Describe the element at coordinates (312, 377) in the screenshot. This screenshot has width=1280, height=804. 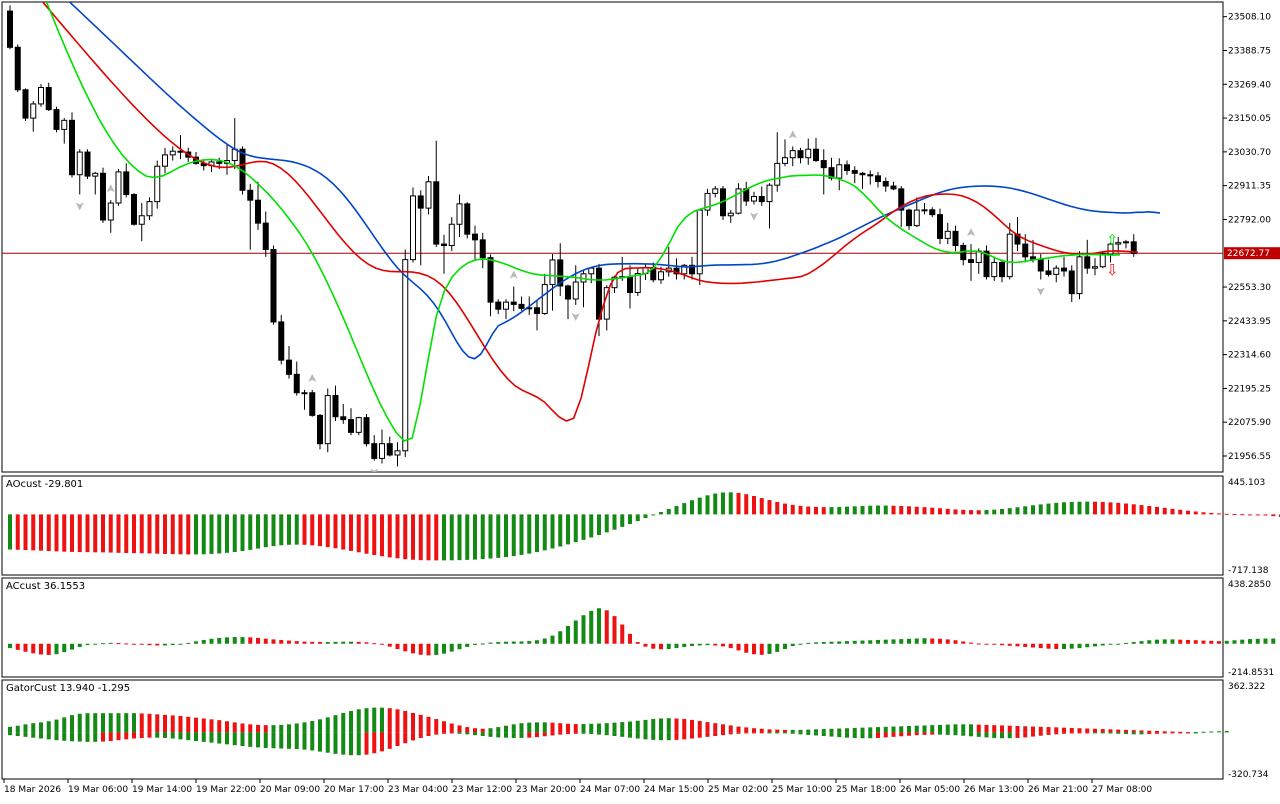
I see `fractal-up-arrow` at that location.